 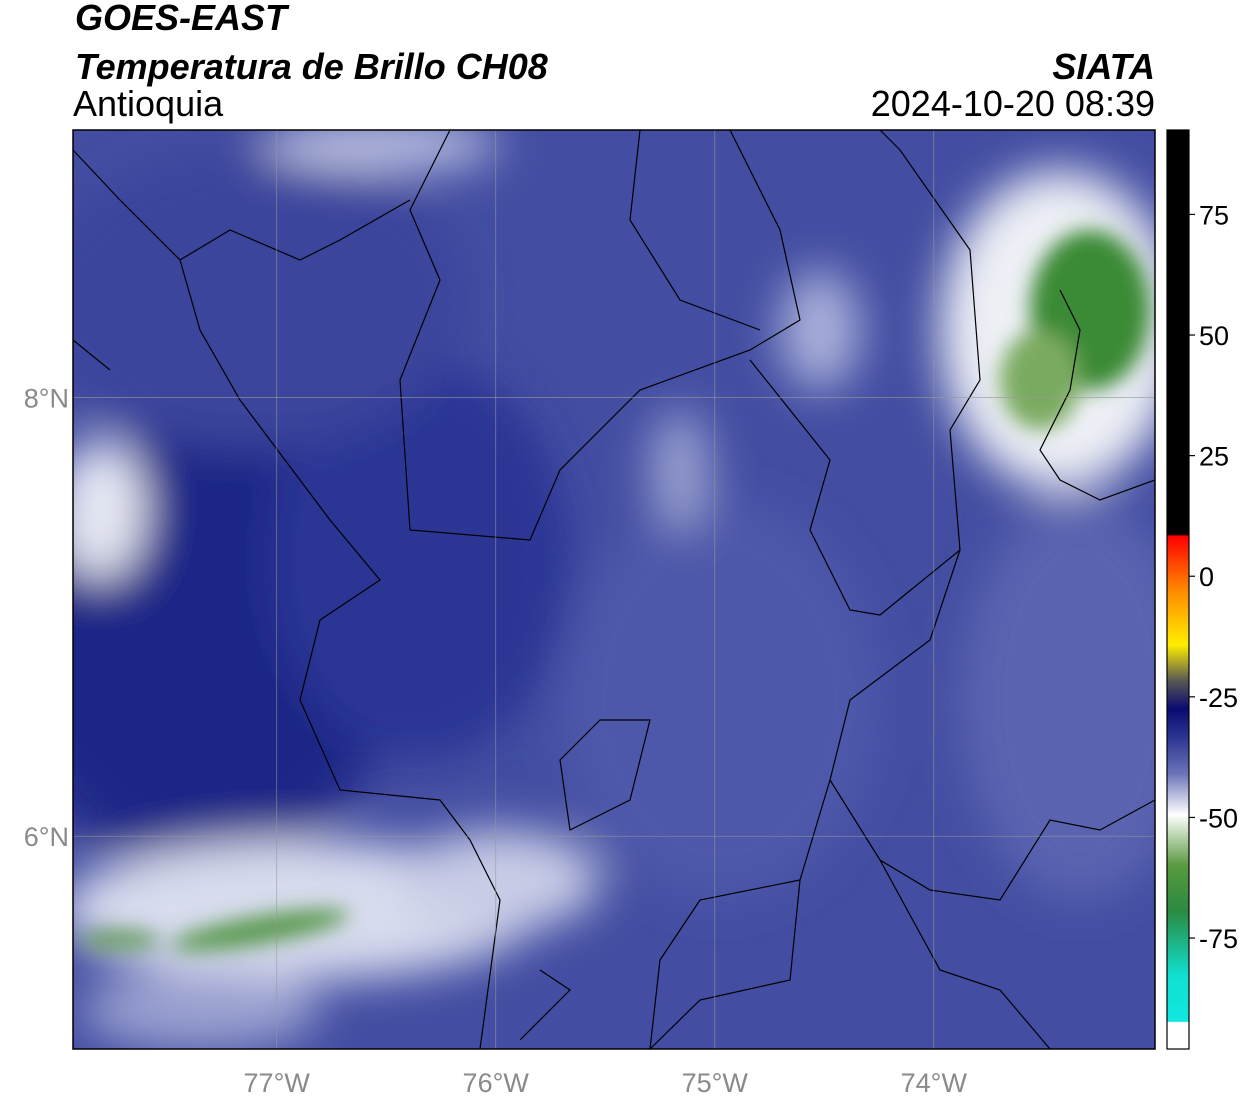 I want to click on subtitle: Temperatura de Brillo CH08, so click(x=311, y=66).